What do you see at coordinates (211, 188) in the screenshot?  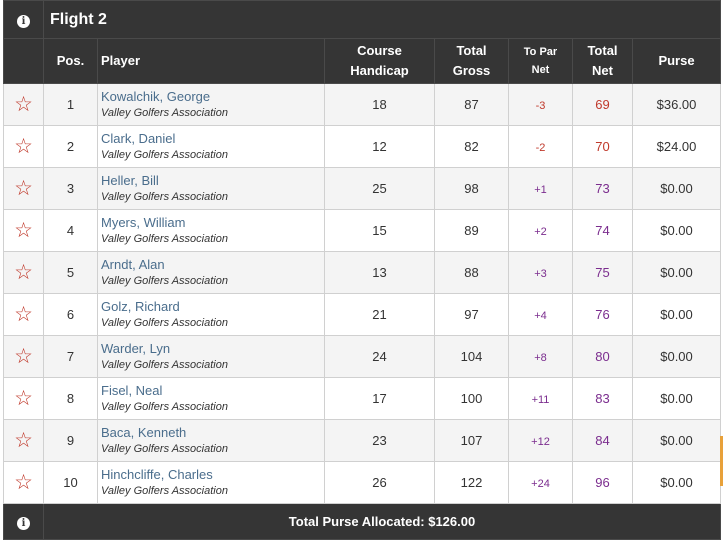 I see `player-cell: Heller, Bill Valley Golfers Association` at bounding box center [211, 188].